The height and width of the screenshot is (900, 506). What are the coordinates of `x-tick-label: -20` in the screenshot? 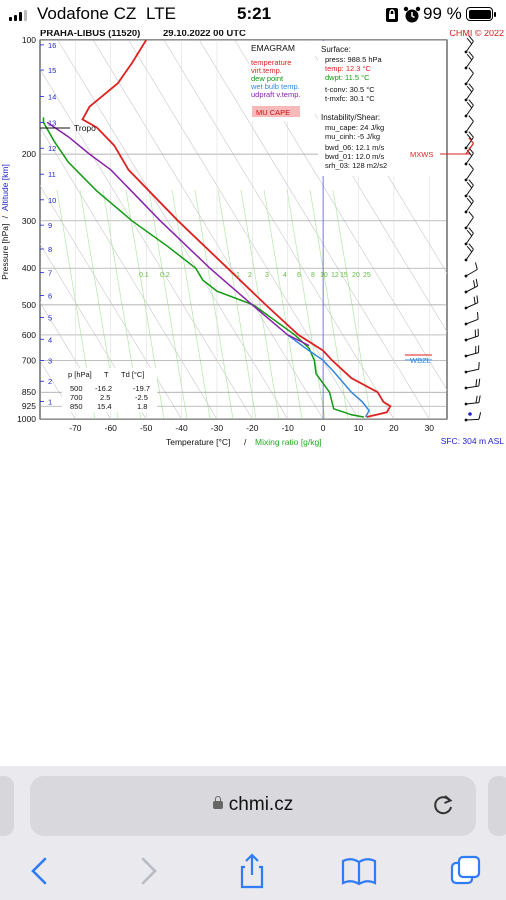 It's located at (252, 428).